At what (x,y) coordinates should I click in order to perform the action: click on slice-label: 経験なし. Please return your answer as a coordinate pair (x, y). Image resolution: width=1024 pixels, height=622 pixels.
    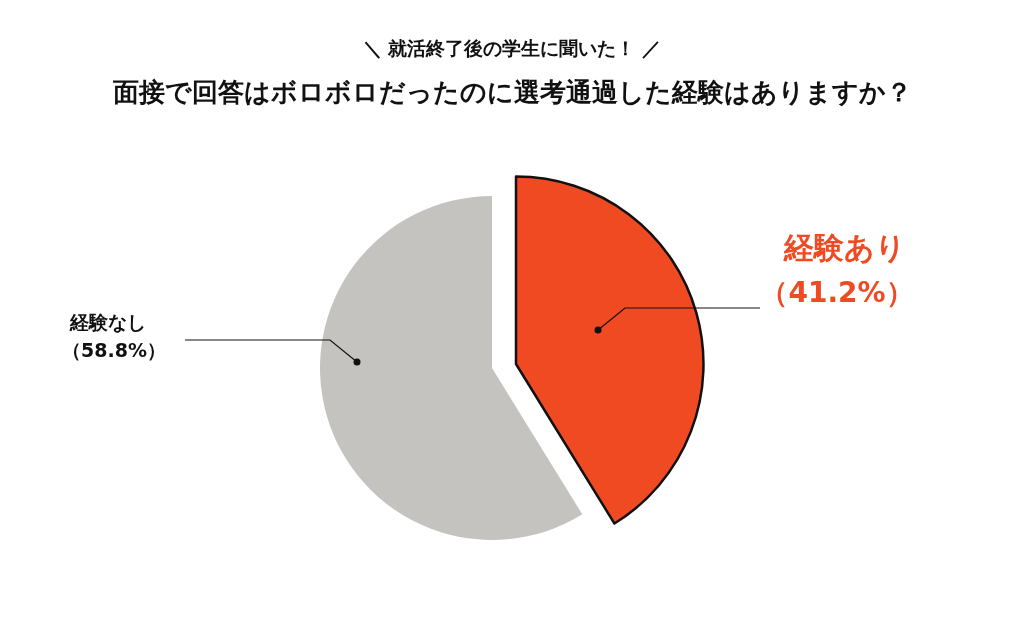
    Looking at the image, I should click on (107, 322).